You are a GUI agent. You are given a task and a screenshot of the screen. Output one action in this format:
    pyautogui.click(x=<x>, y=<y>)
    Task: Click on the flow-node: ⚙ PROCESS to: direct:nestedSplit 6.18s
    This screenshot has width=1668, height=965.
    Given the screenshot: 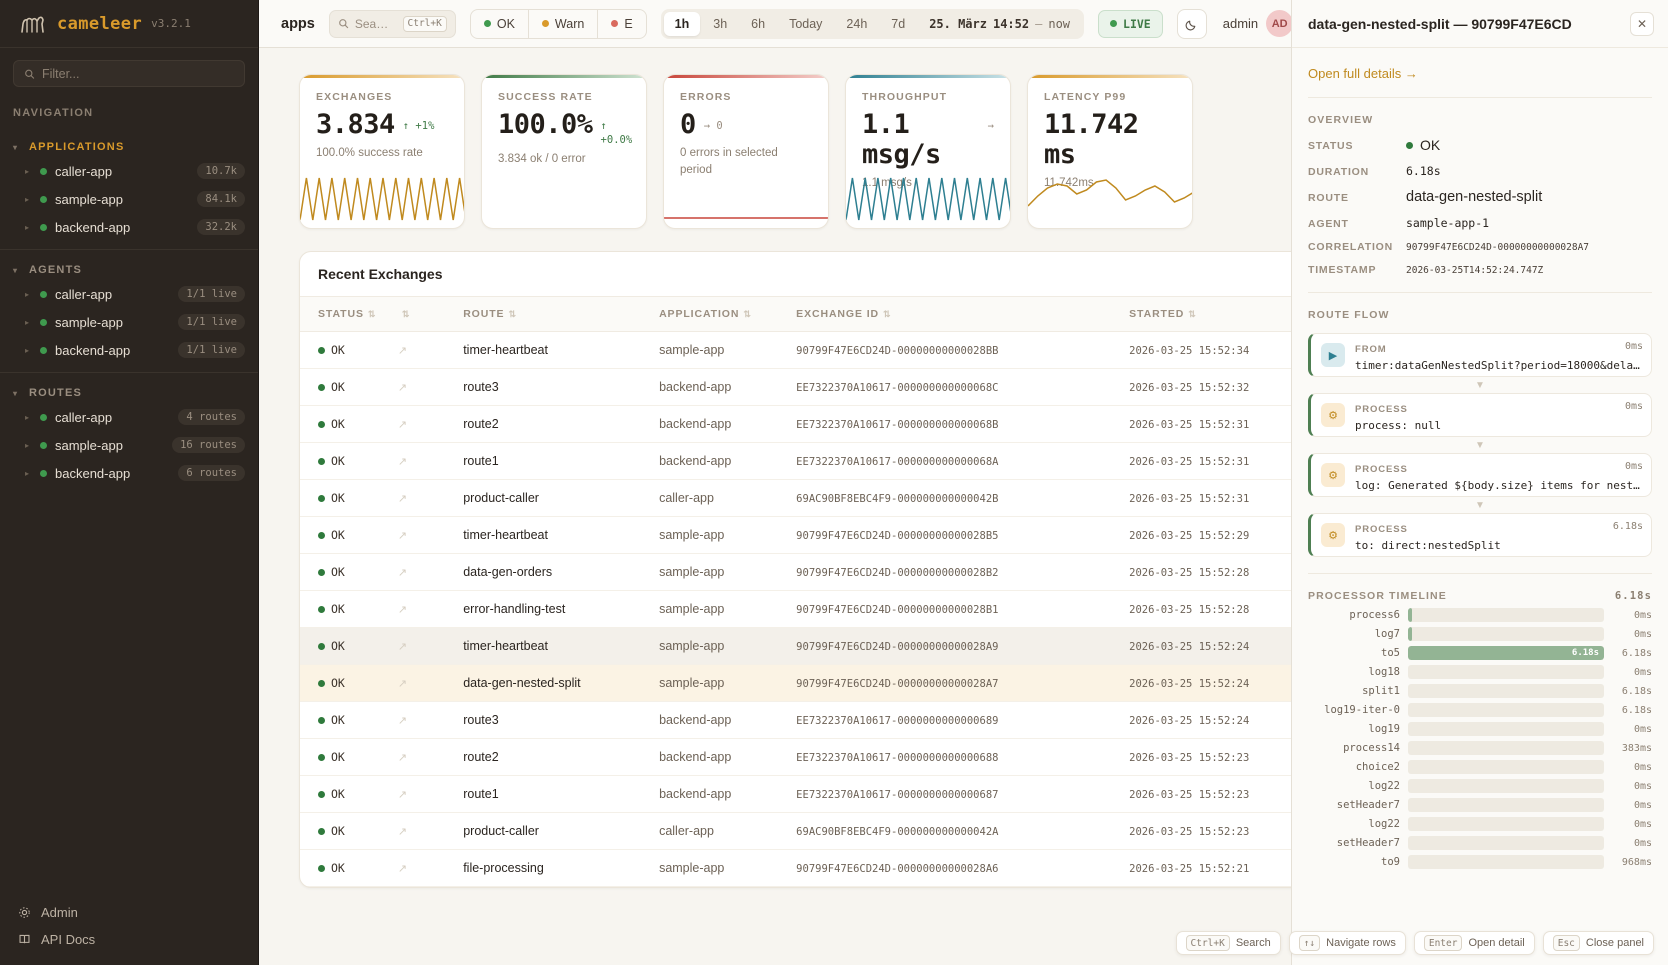 What is the action you would take?
    pyautogui.click(x=1480, y=535)
    